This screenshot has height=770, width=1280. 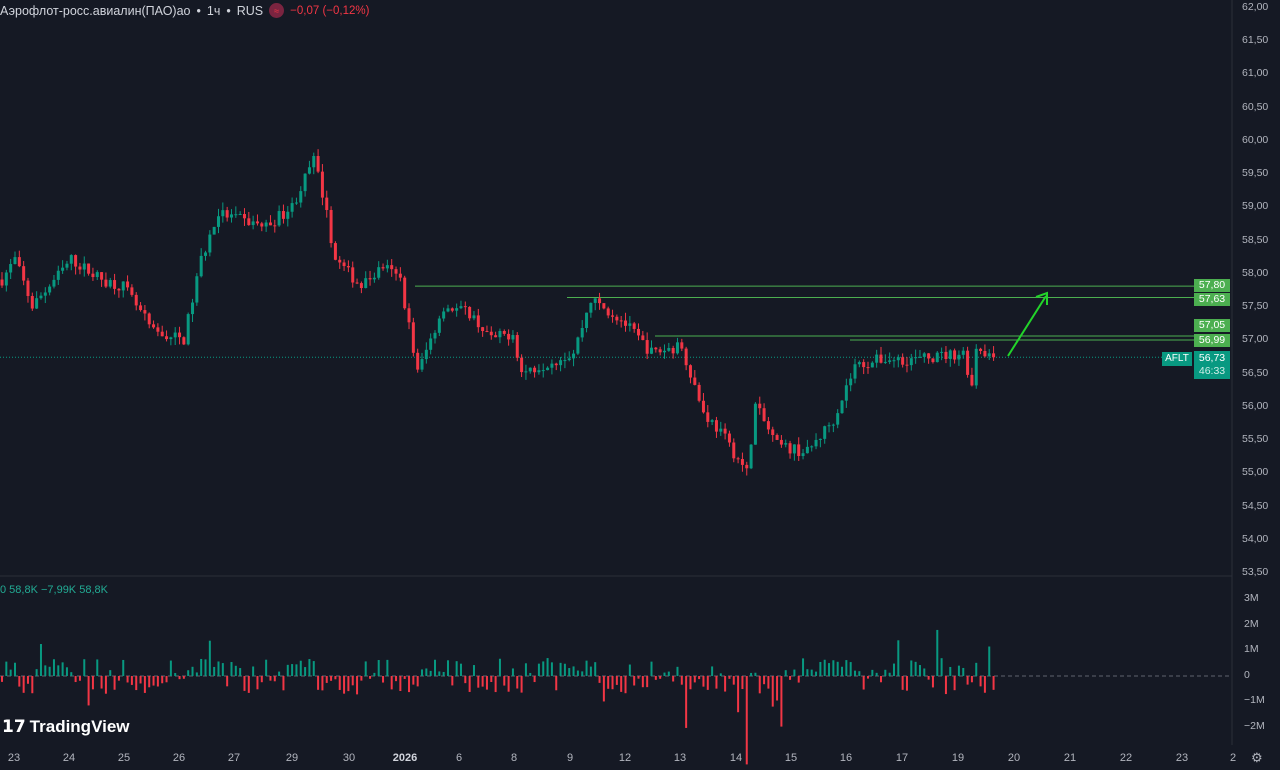 What do you see at coordinates (1255, 372) in the screenshot?
I see `price-axis-label: 56,50` at bounding box center [1255, 372].